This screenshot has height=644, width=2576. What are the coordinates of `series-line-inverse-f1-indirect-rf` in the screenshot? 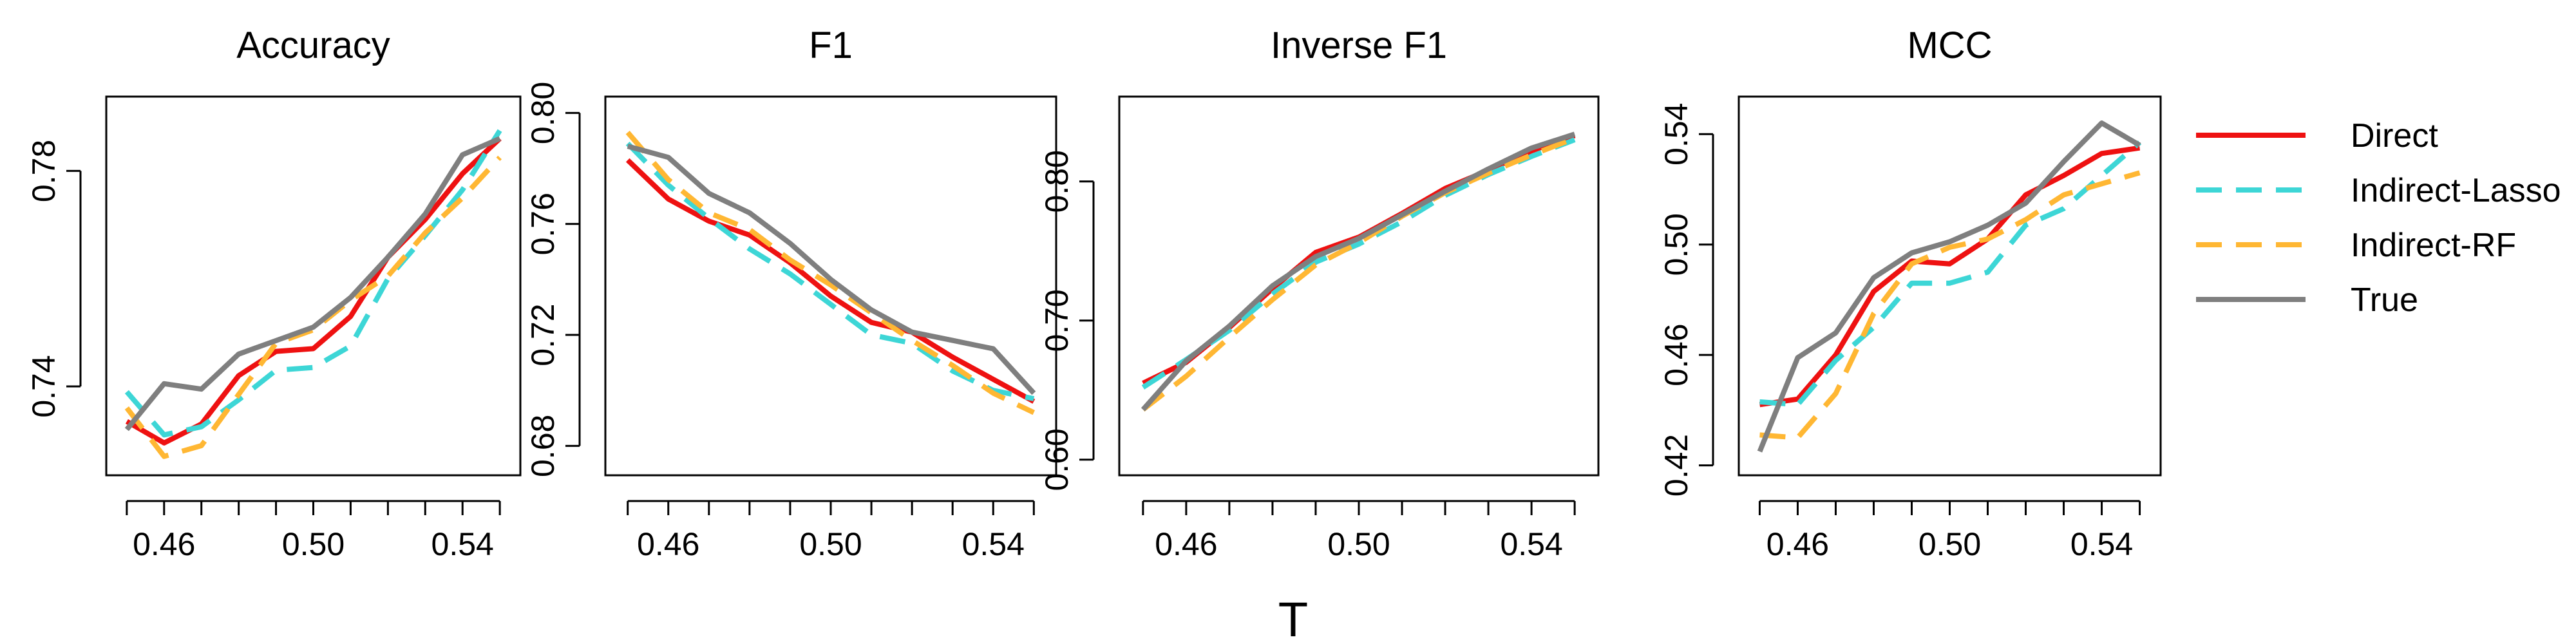 It's located at (1358, 274).